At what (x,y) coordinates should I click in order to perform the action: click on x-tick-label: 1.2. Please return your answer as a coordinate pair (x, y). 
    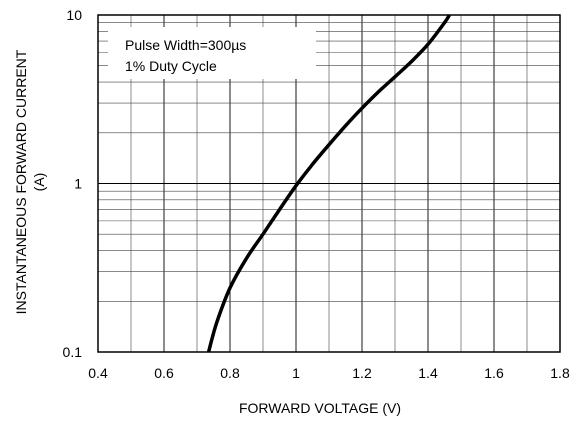
    Looking at the image, I should click on (362, 373).